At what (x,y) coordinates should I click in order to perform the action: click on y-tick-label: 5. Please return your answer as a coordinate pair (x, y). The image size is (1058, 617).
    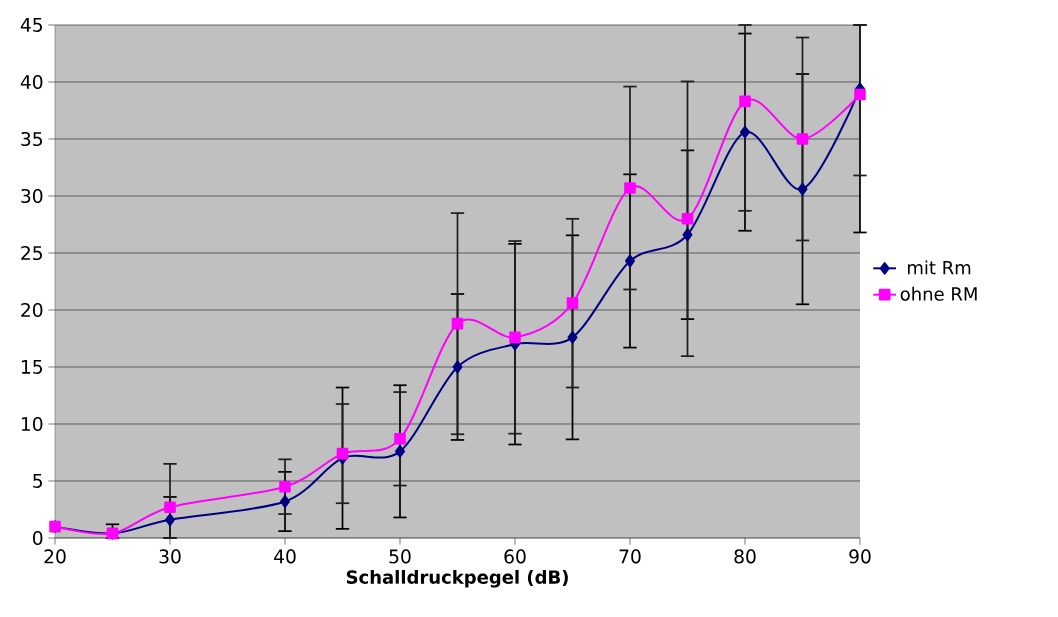
    Looking at the image, I should click on (37, 481).